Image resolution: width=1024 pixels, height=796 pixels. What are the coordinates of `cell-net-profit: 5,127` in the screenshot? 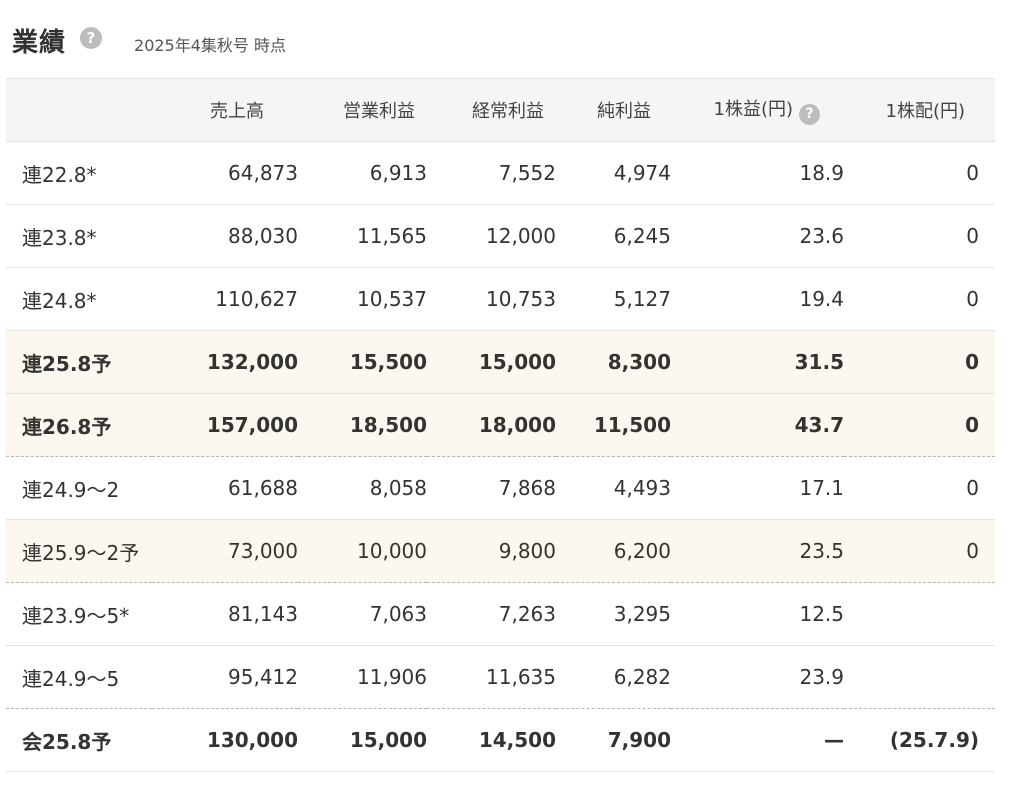 It's located at (613, 299).